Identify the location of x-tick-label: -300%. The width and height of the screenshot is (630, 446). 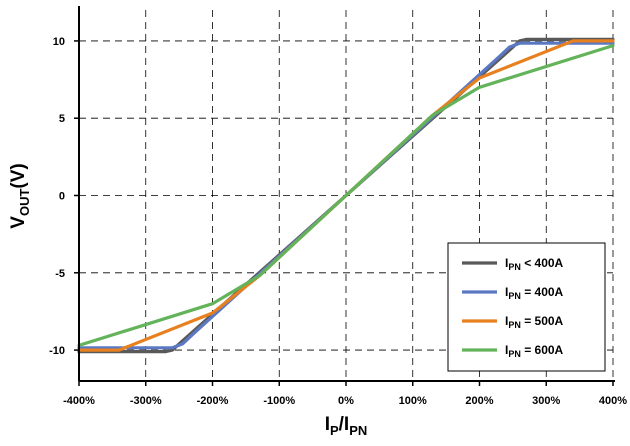
(146, 401).